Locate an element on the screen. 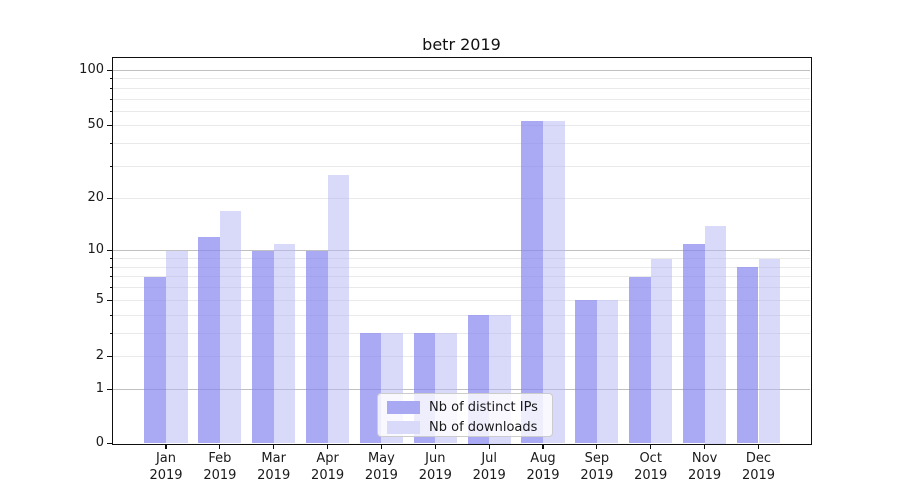  legend-swatch-distinct-ips is located at coordinates (403, 407).